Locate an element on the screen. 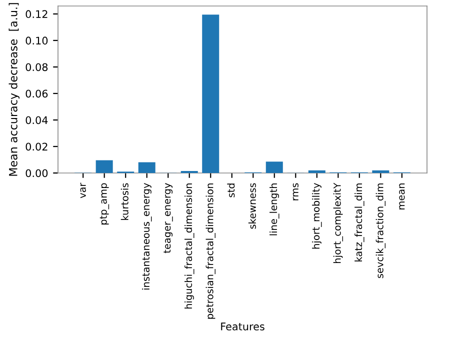  x-tick-label: petrosian_fractal_dimension is located at coordinates (211, 251).